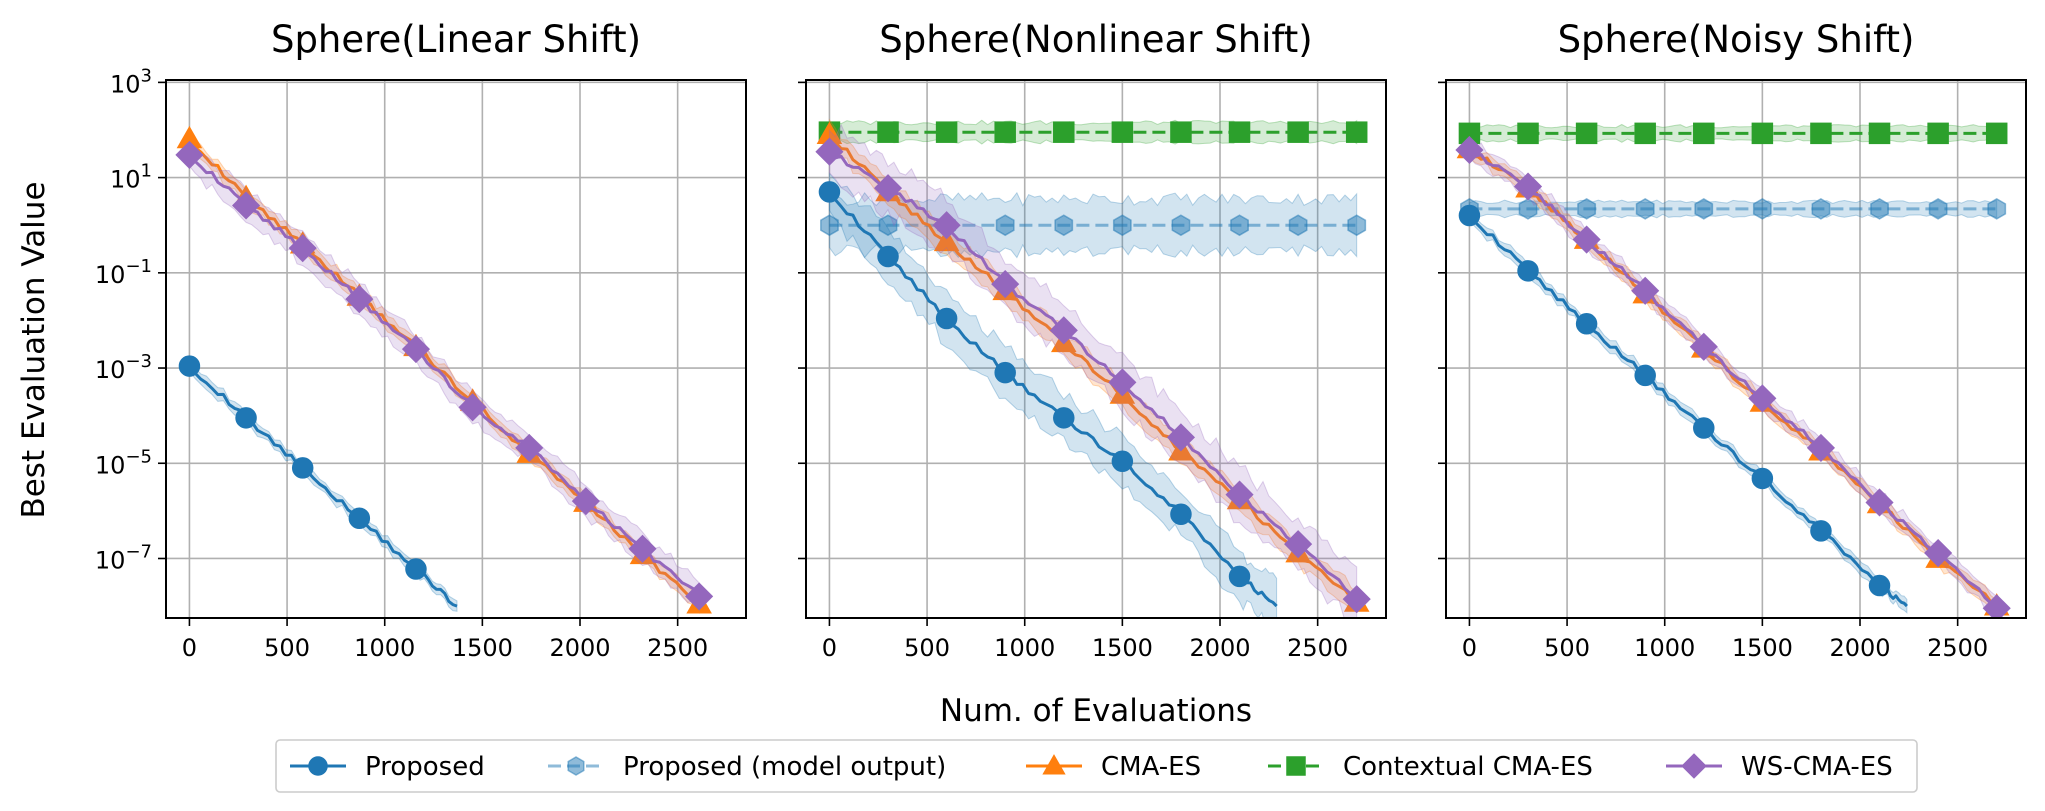 This screenshot has width=2045, height=811. I want to click on panel-title: Sphere(Noisy Shift), so click(1736, 39).